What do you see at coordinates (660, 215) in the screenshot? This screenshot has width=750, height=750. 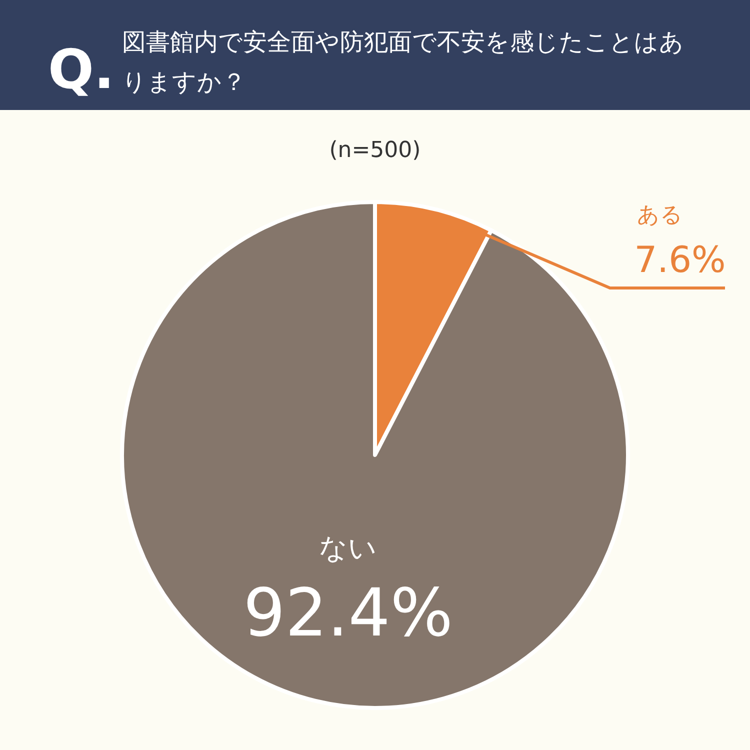 I see `slice-label: ある` at bounding box center [660, 215].